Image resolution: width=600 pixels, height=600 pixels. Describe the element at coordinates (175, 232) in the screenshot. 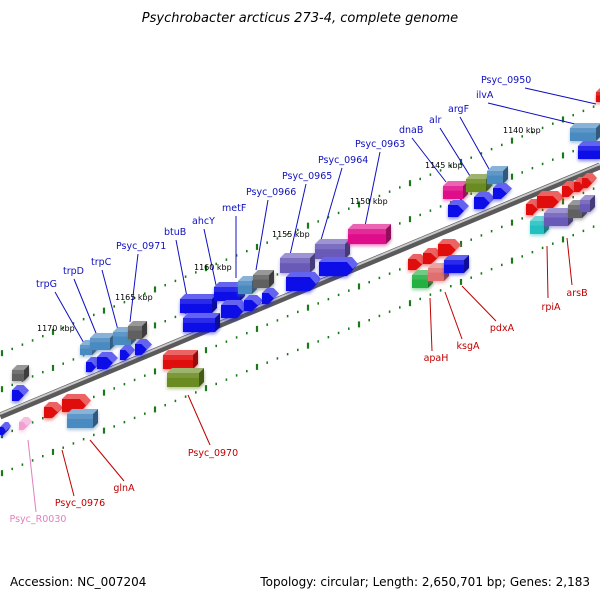

I see `gene-label: btuB` at that location.